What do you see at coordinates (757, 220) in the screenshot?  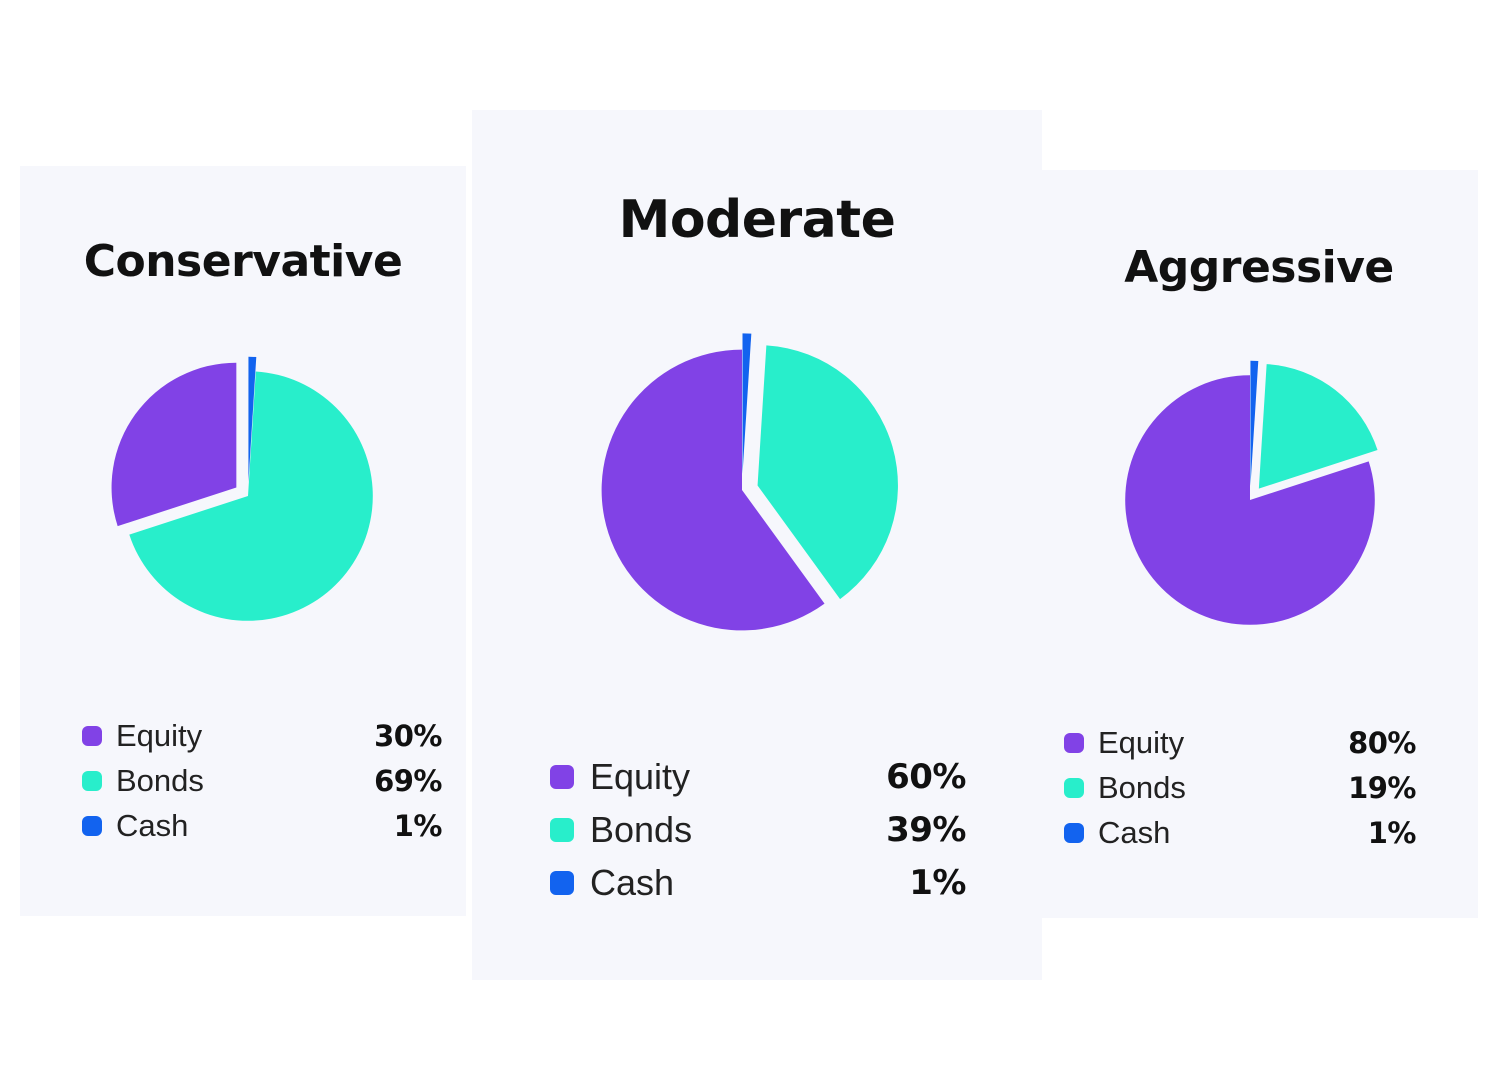 I see `chart-title: Moderate` at bounding box center [757, 220].